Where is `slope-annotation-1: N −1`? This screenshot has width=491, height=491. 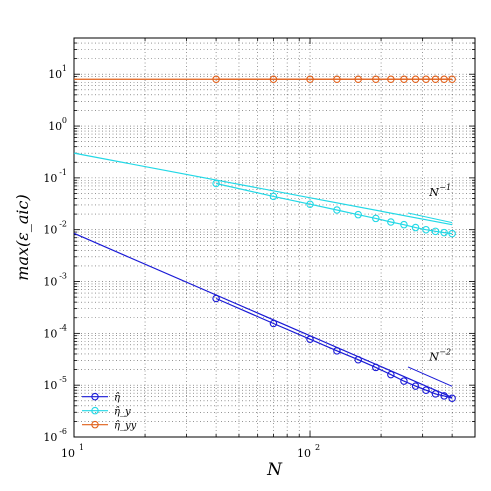
slope-annotation-1: N −1 is located at coordinates (430, 203).